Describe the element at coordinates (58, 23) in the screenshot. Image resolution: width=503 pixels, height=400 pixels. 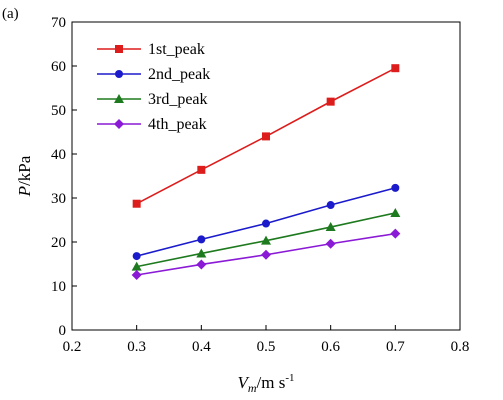
I see `y-tick-label: 70` at that location.